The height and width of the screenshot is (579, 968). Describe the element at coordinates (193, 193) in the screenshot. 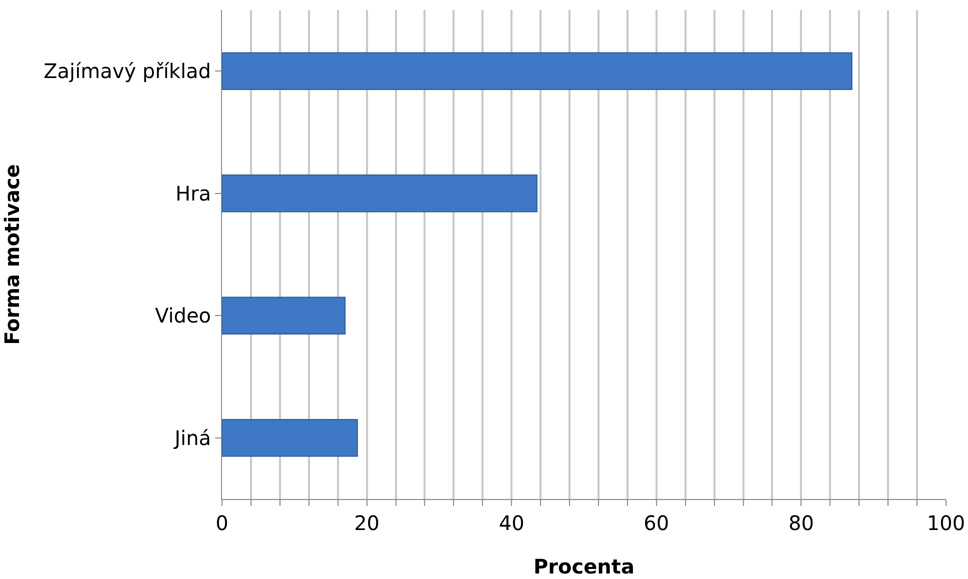

I see `y-tick-label: Hra` at that location.